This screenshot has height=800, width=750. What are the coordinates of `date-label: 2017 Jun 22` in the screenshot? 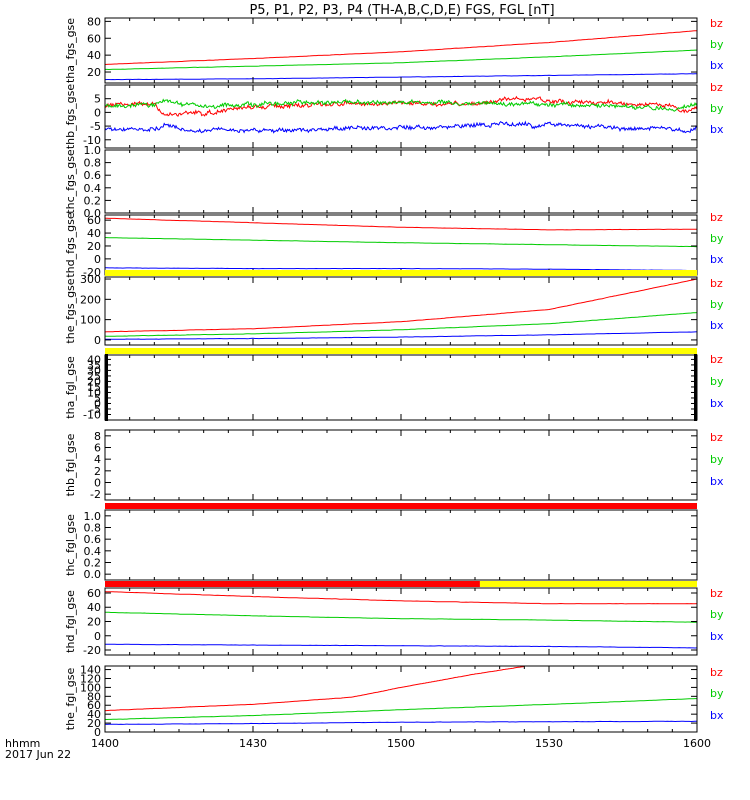 It's located at (38, 754).